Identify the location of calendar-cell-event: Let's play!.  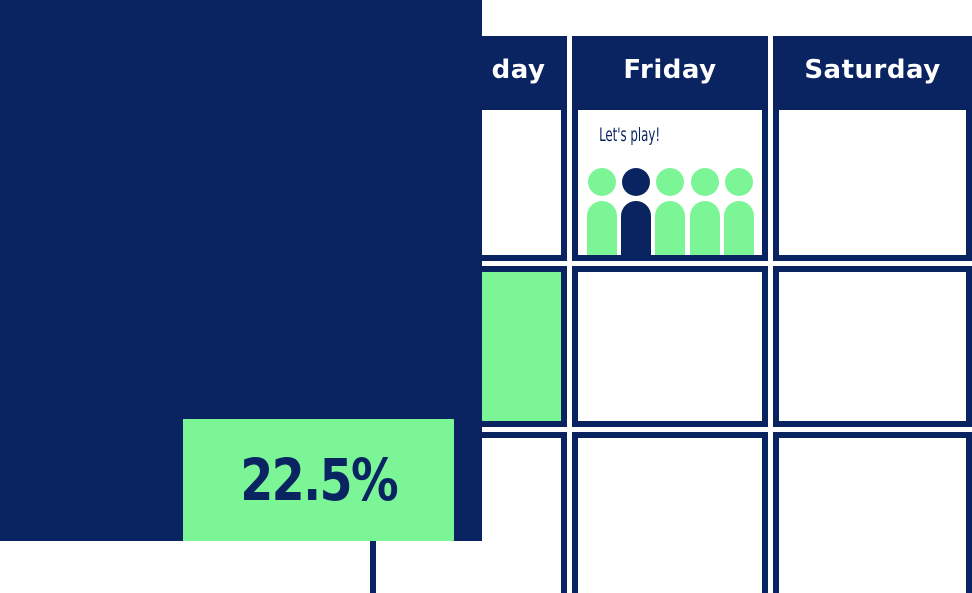
(670, 182).